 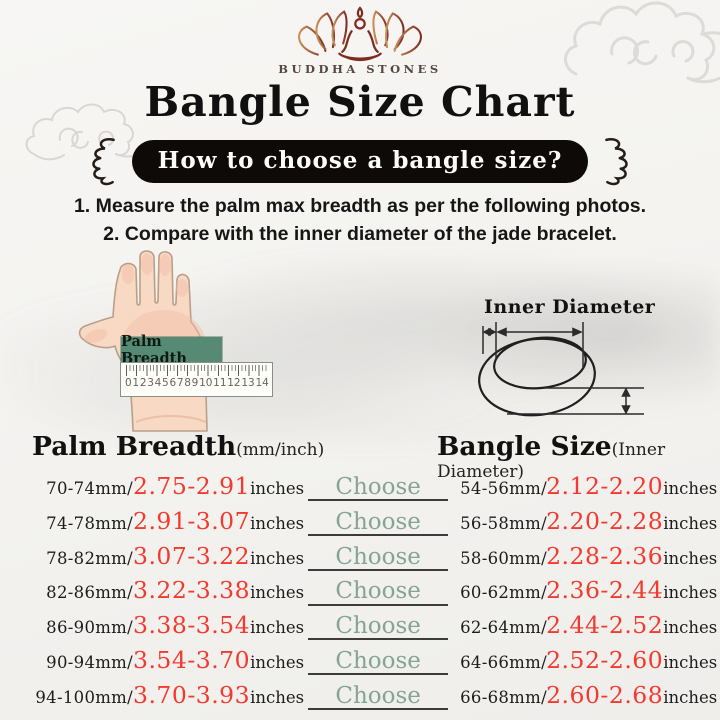 I want to click on ruler-number: 9, so click(x=195, y=383).